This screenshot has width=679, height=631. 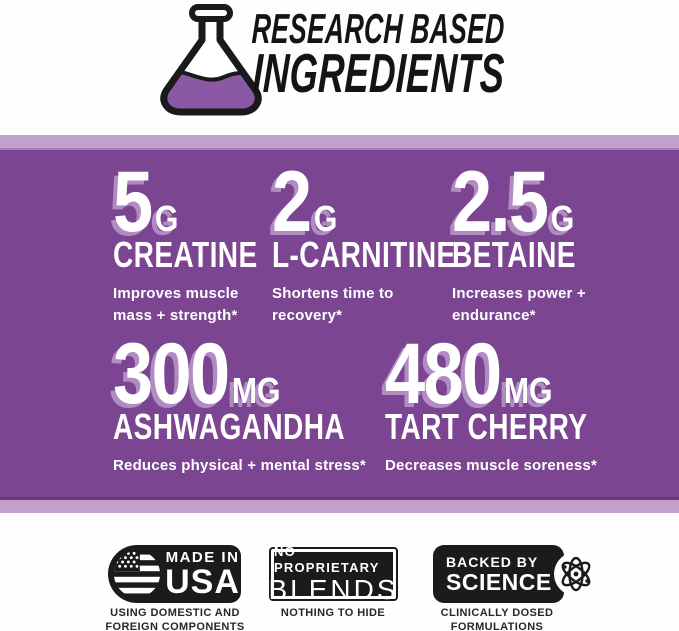 What do you see at coordinates (202, 558) in the screenshot?
I see `badge-usa-top-label: MADE IN` at bounding box center [202, 558].